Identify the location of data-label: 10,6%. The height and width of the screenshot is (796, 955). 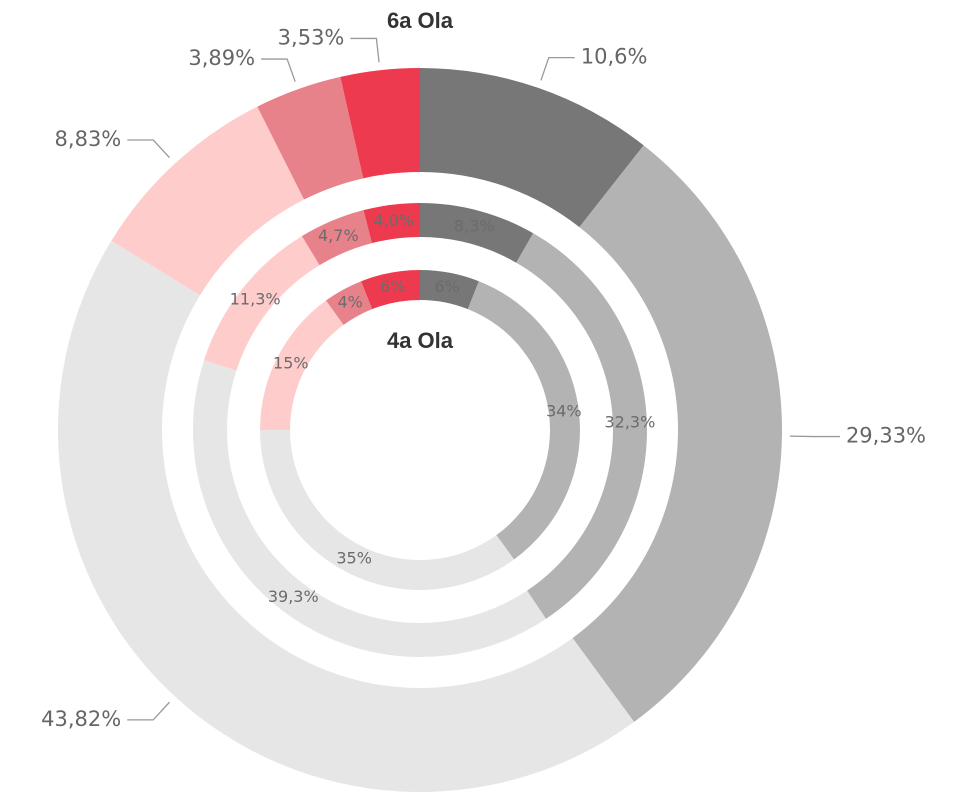
(614, 57).